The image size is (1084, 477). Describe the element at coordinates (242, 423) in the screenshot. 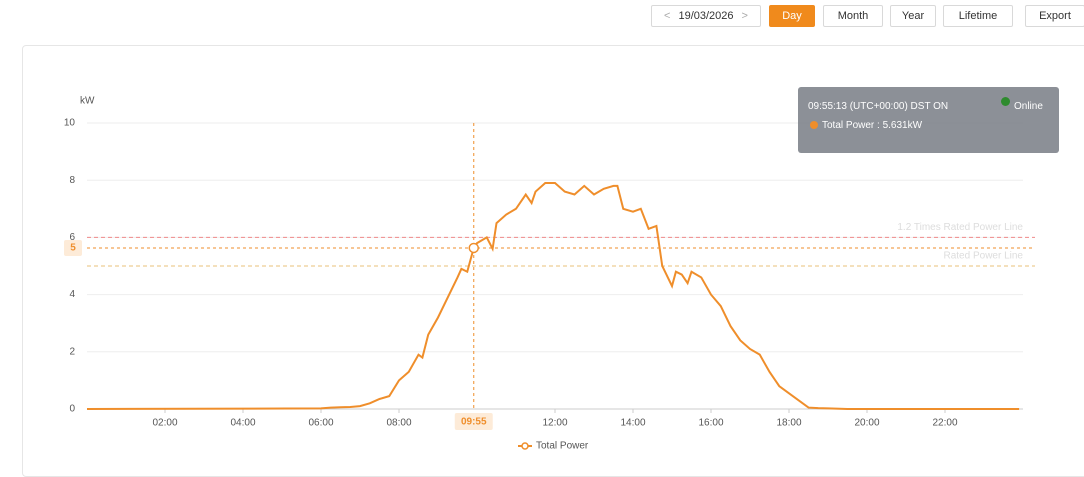

I see `x-tick-label: 04:00` at that location.